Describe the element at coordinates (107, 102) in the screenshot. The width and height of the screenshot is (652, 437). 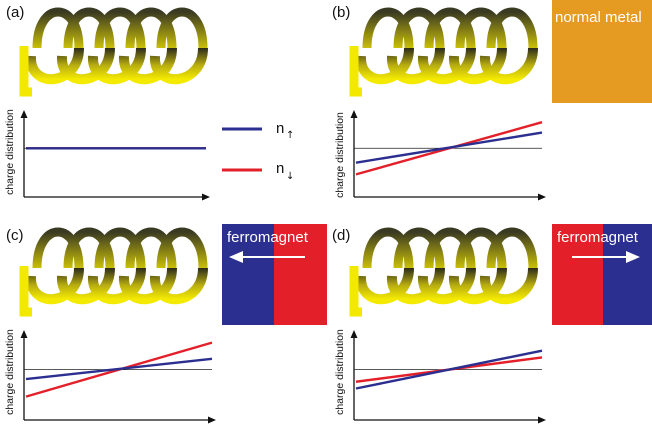
I see `panel-a: (a) charge distribution` at that location.